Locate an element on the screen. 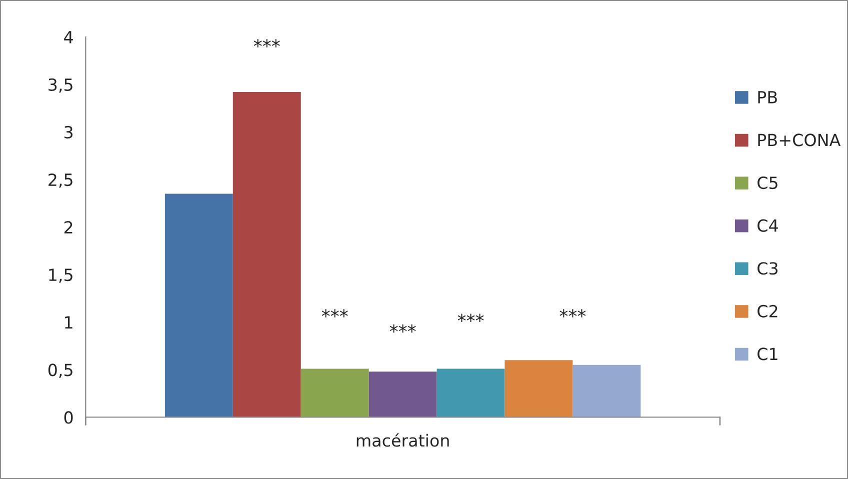 The width and height of the screenshot is (848, 479). y-tick-label: 2,5 is located at coordinates (60, 180).